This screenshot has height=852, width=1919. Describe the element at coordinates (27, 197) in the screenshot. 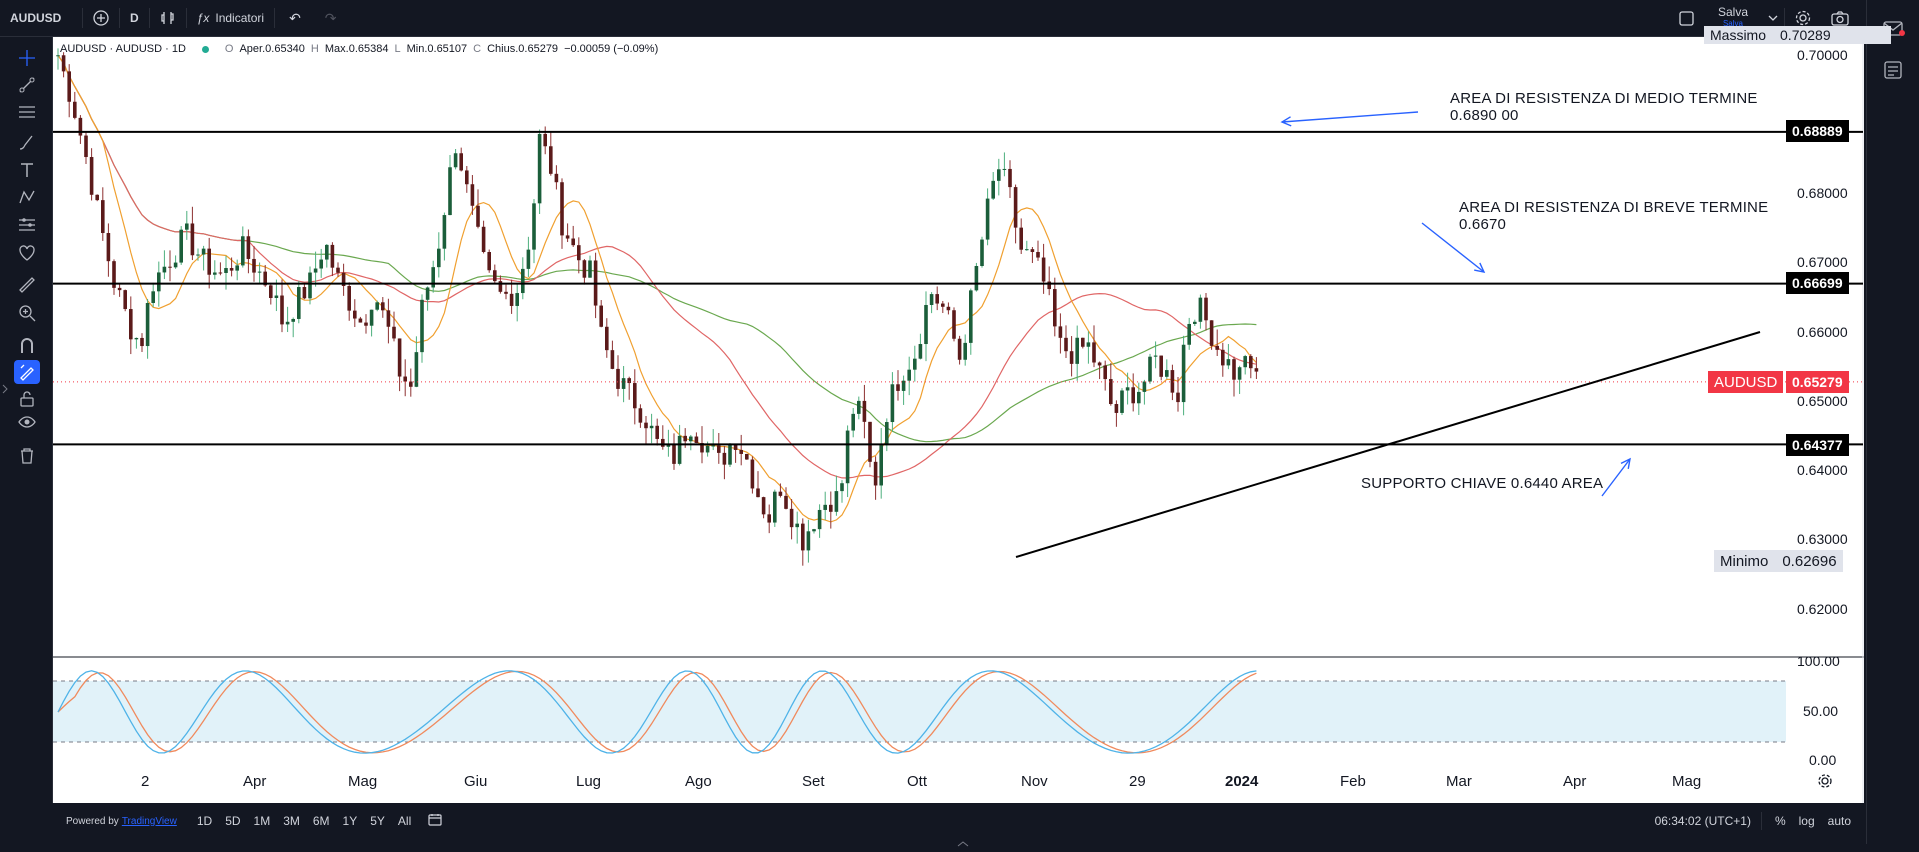

I see `pattern-icon` at that location.